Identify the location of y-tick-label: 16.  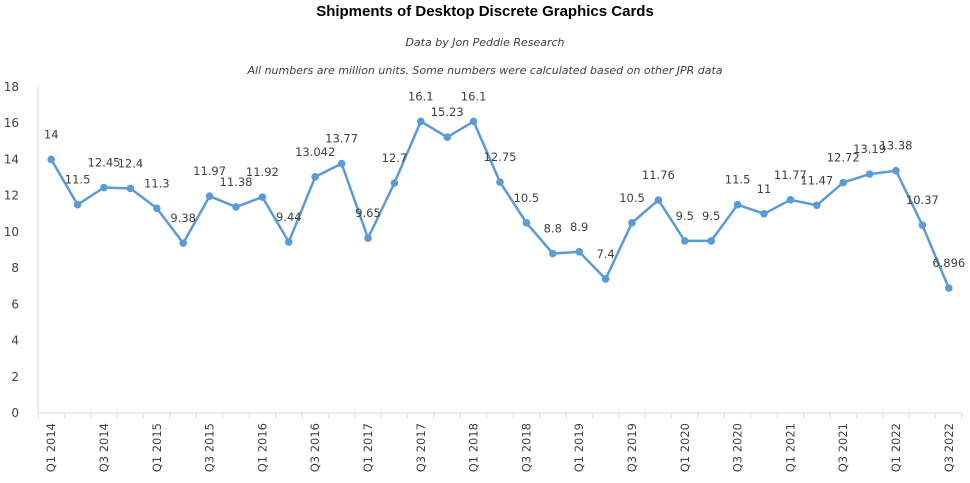
(11, 123).